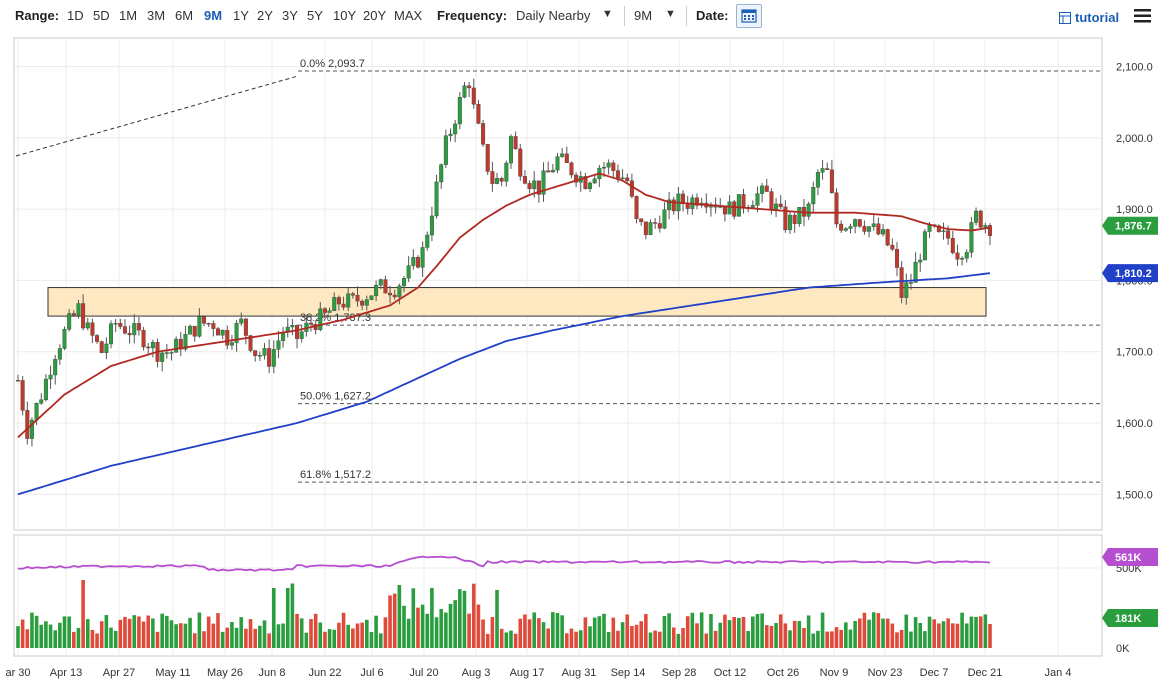  I want to click on range-button-1m: 1M, so click(128, 15).